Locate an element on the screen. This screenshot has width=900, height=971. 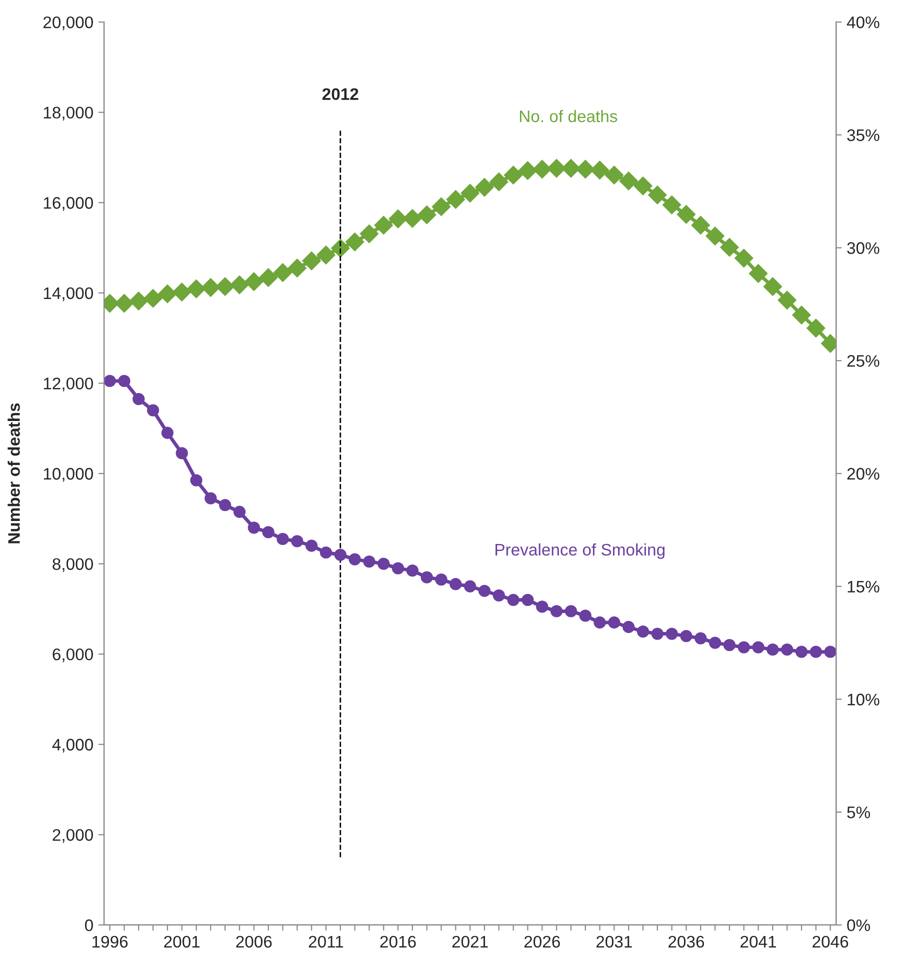
series-label: Prevalence of Smoking is located at coordinates (580, 551).